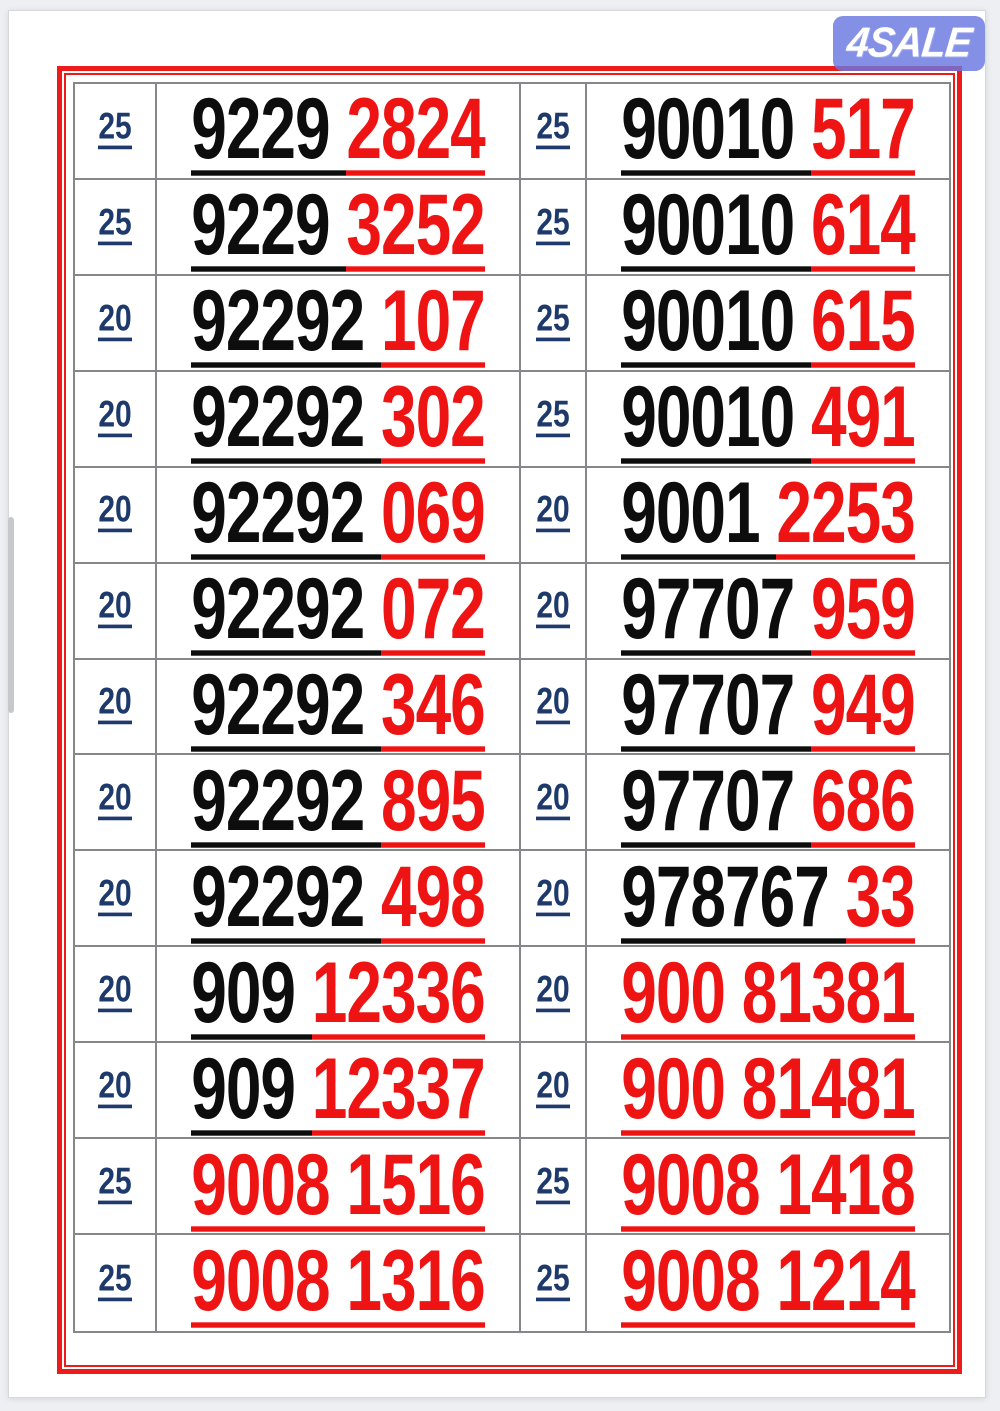 This screenshot has width=1000, height=1411. I want to click on phone-number: 9229 2824, so click(338, 129).